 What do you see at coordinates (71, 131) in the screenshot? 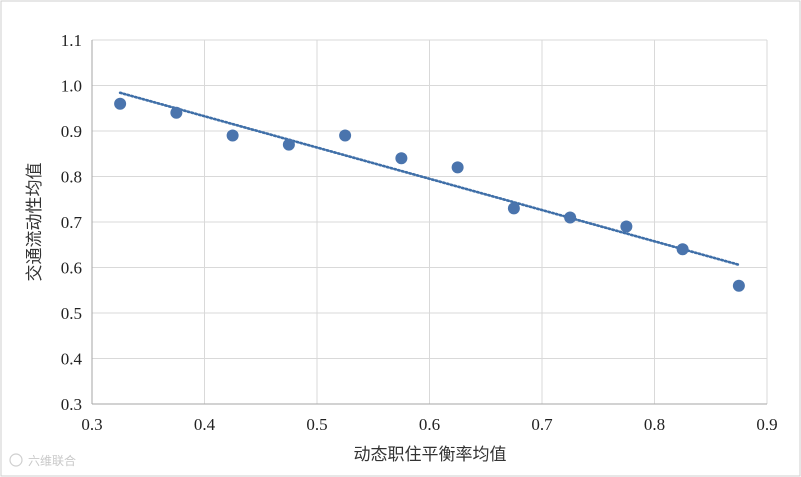
I see `y-tick-label: 0.9` at bounding box center [71, 131].